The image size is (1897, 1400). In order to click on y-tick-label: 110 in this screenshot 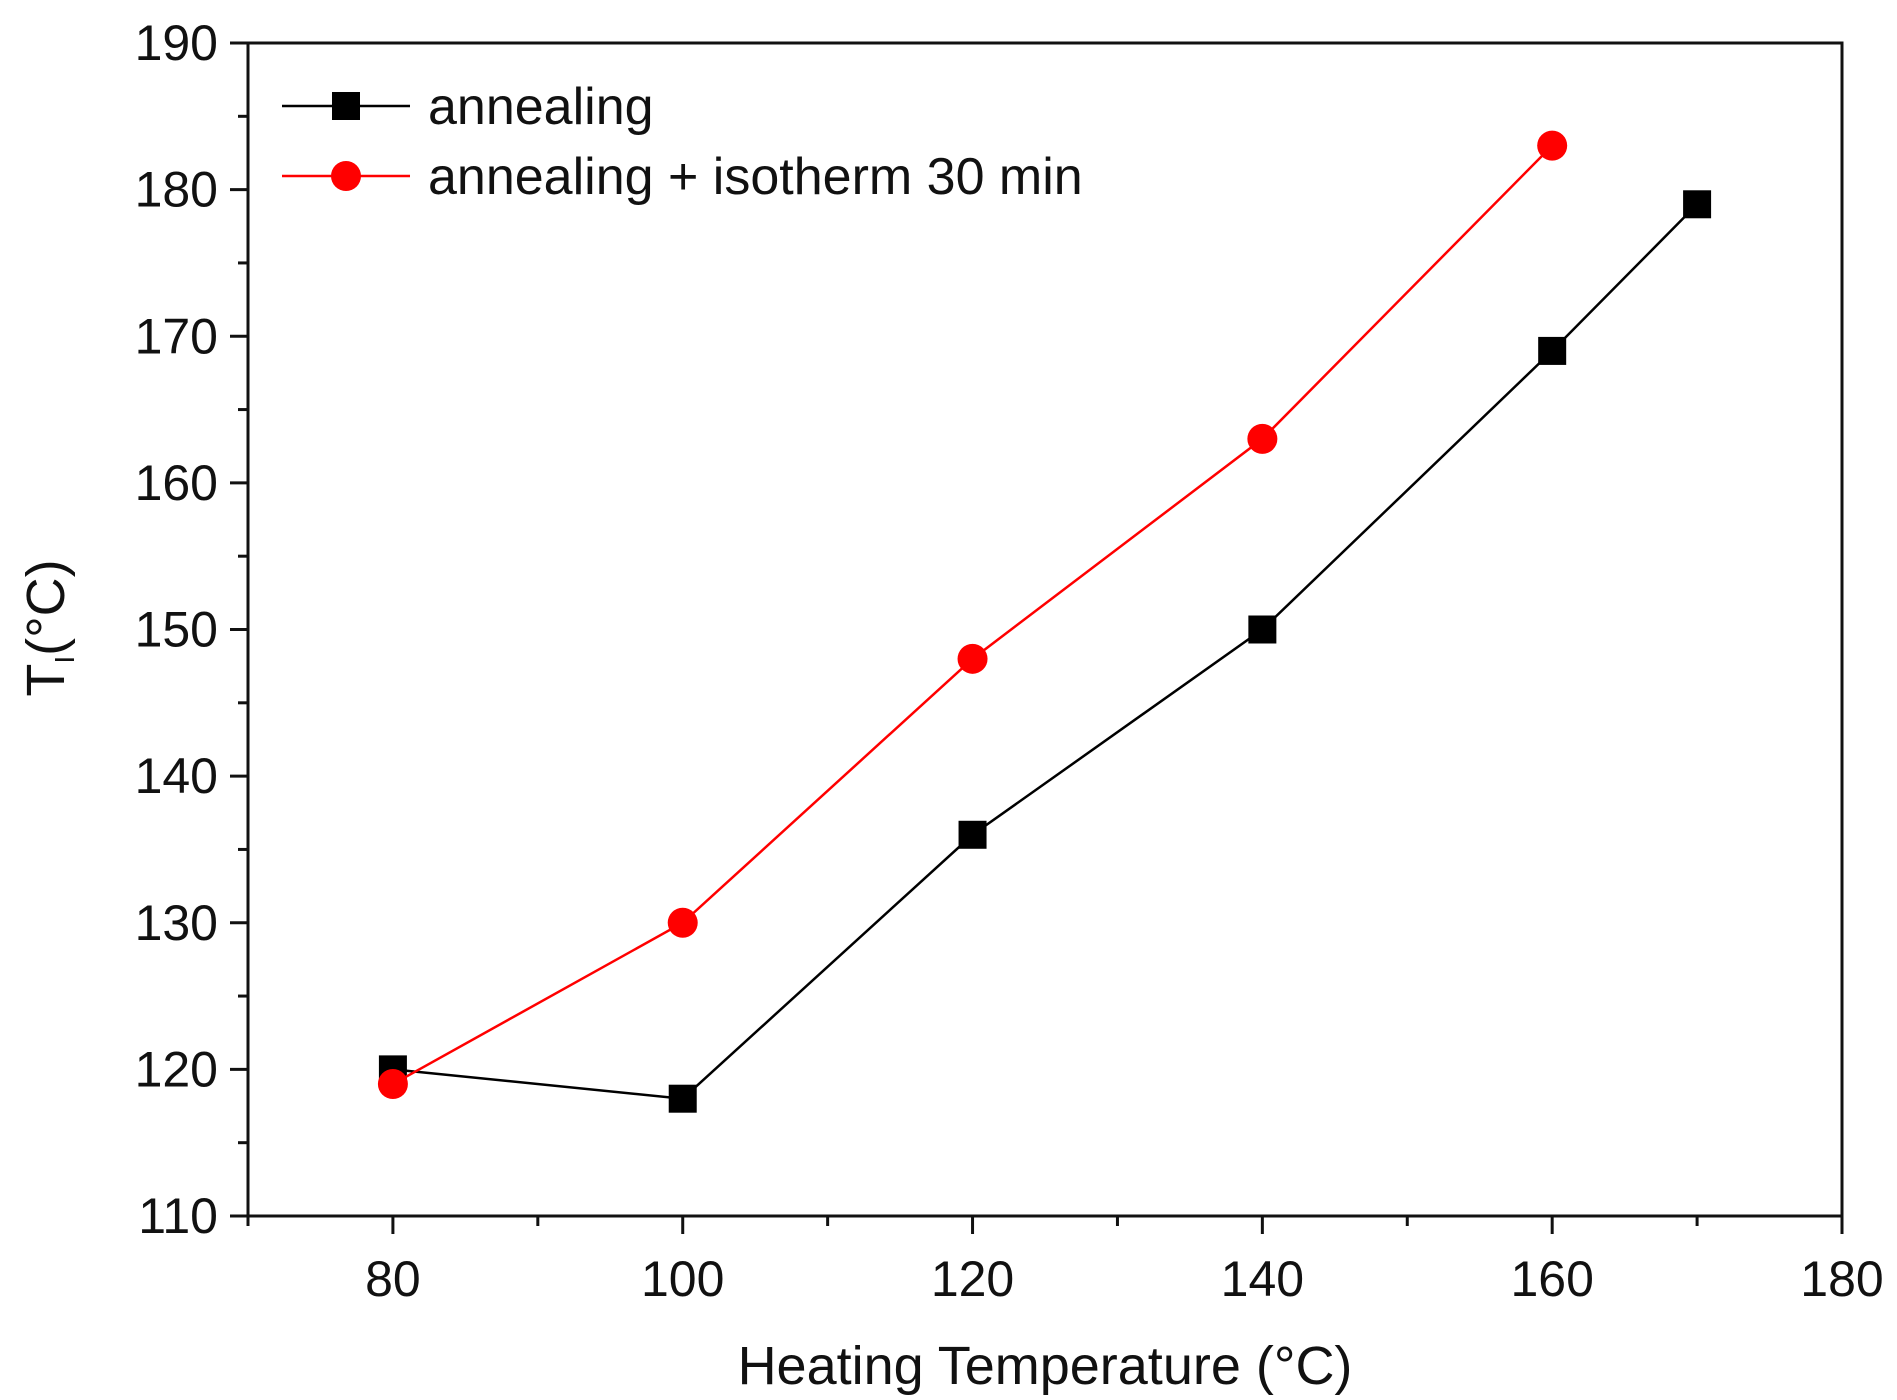, I will do `click(178, 1216)`.